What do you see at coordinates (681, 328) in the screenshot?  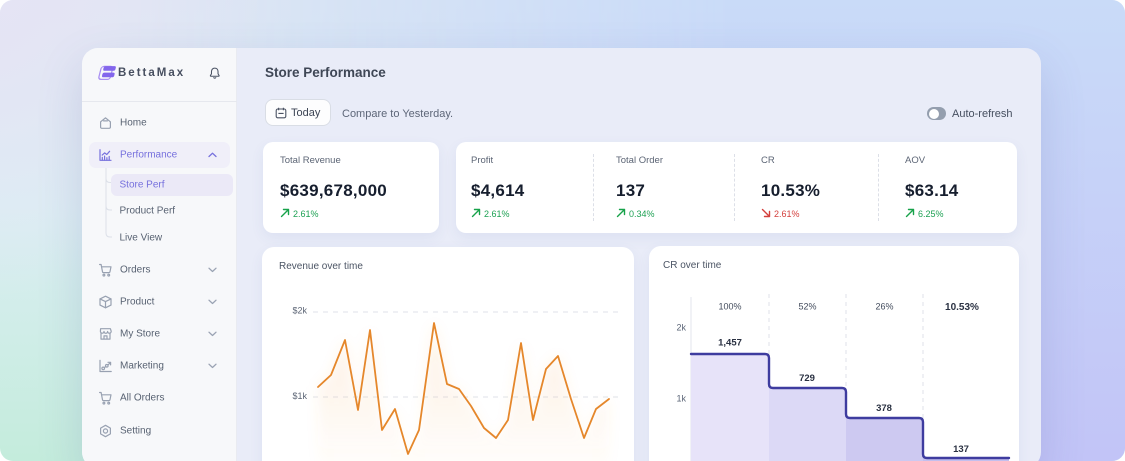 I see `svg-text: 2k` at bounding box center [681, 328].